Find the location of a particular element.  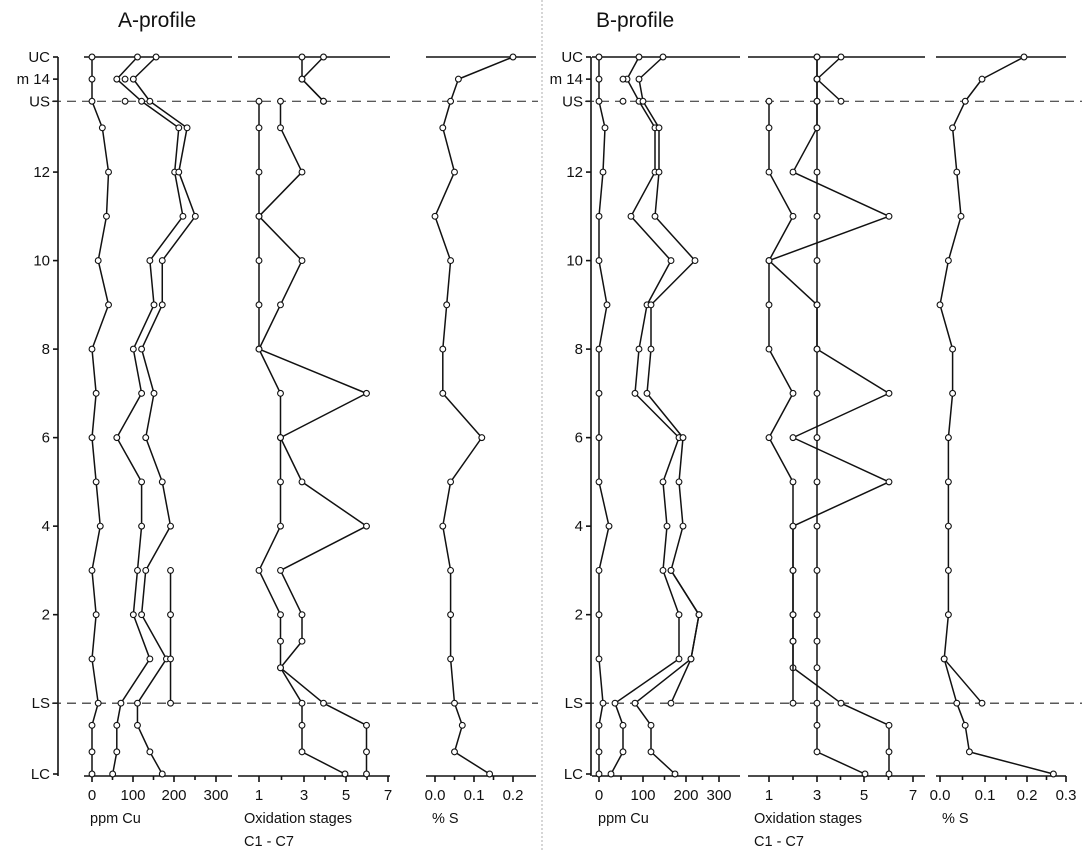

y-tick-label: US is located at coordinates (572, 101).